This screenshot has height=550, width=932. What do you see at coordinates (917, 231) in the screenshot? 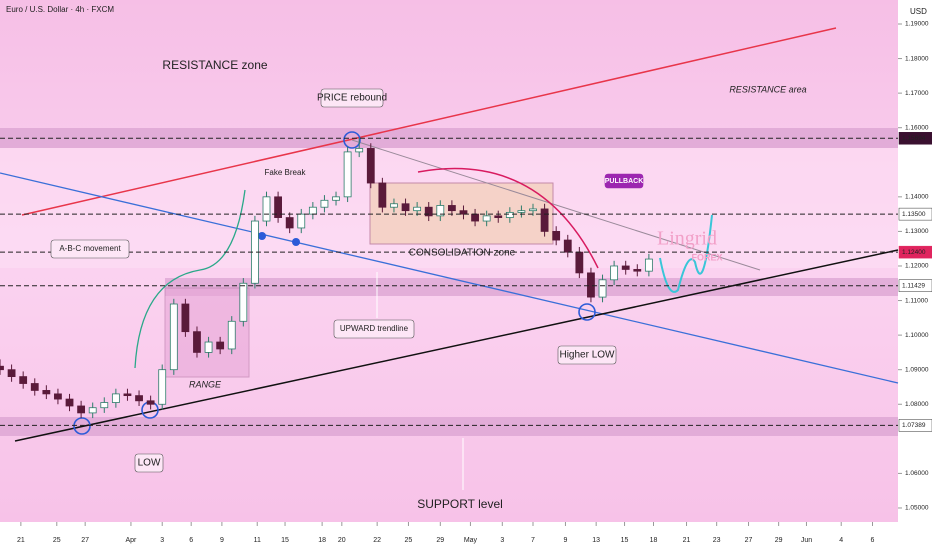
I see `y-tick-label: 1.13000` at bounding box center [917, 231].